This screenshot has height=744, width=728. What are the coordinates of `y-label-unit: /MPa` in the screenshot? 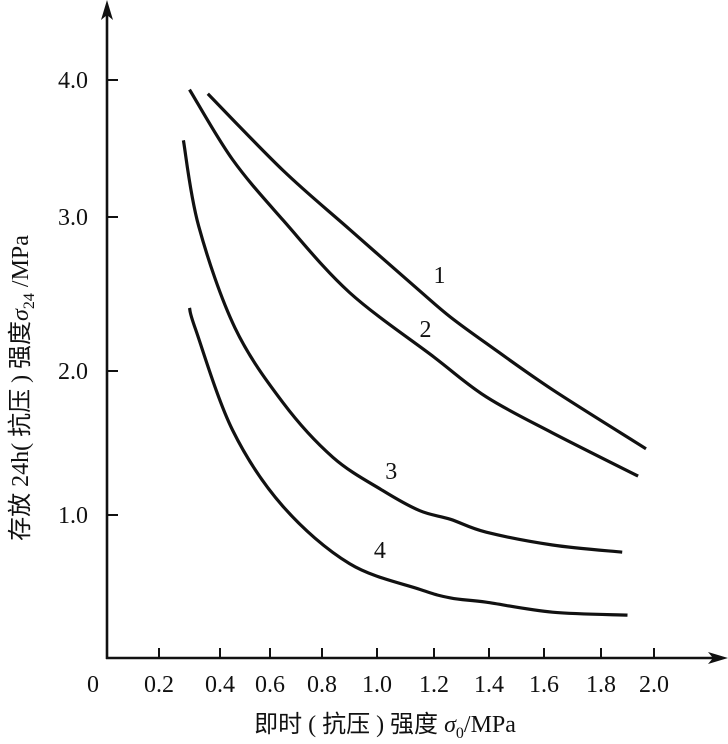 It's located at (21, 264).